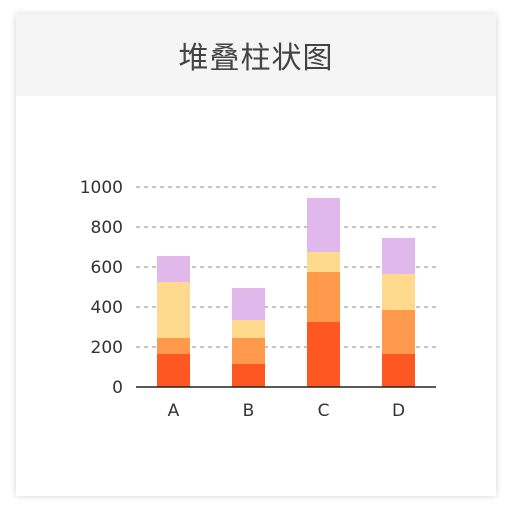 The image size is (512, 512). Describe the element at coordinates (107, 268) in the screenshot. I see `y-tick-label: 600` at that location.